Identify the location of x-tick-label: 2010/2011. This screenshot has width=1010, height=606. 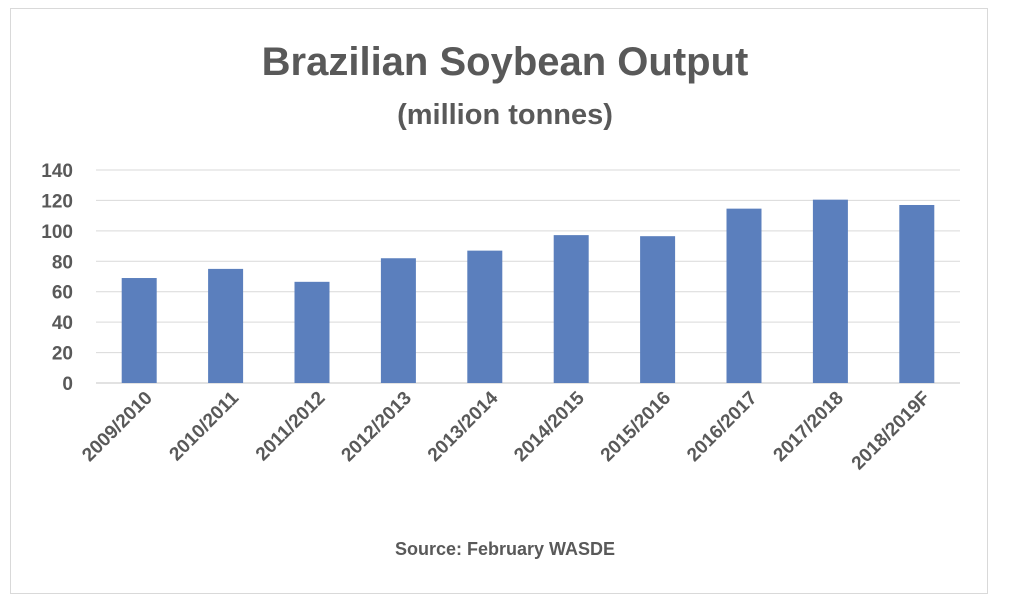
(205, 426).